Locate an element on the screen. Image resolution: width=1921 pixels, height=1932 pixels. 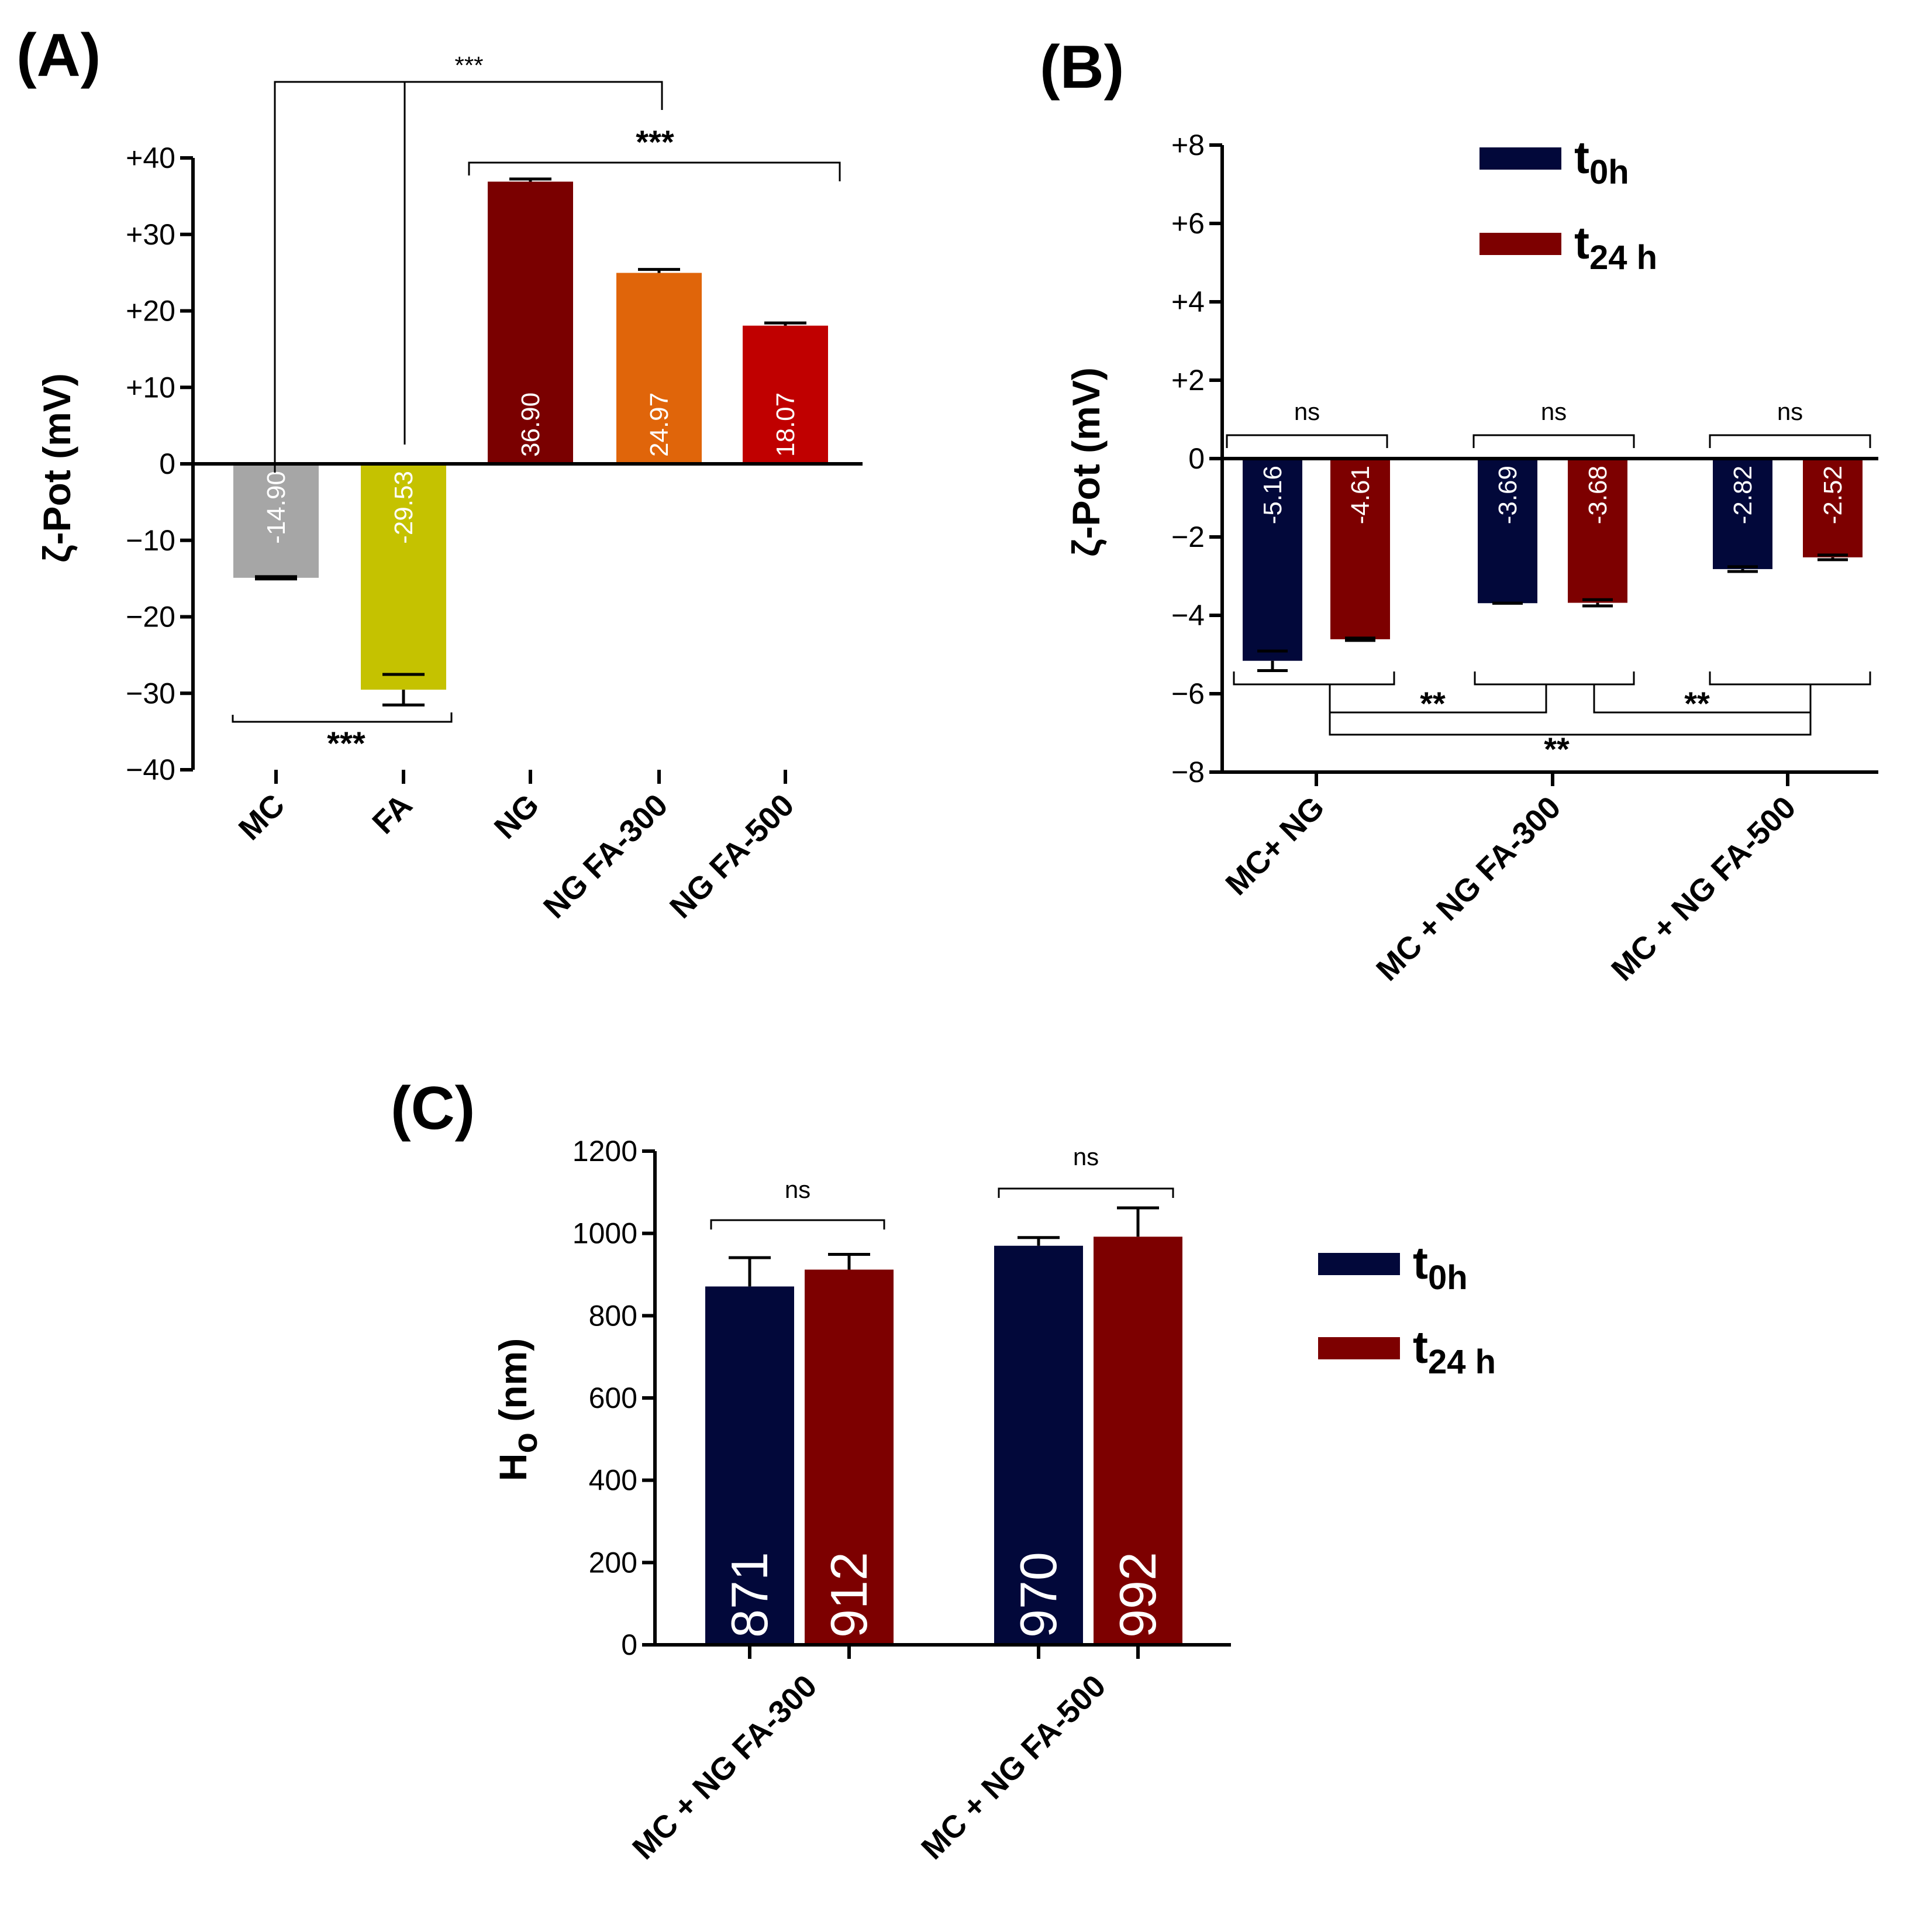
bar-mc is located at coordinates (276, 521).